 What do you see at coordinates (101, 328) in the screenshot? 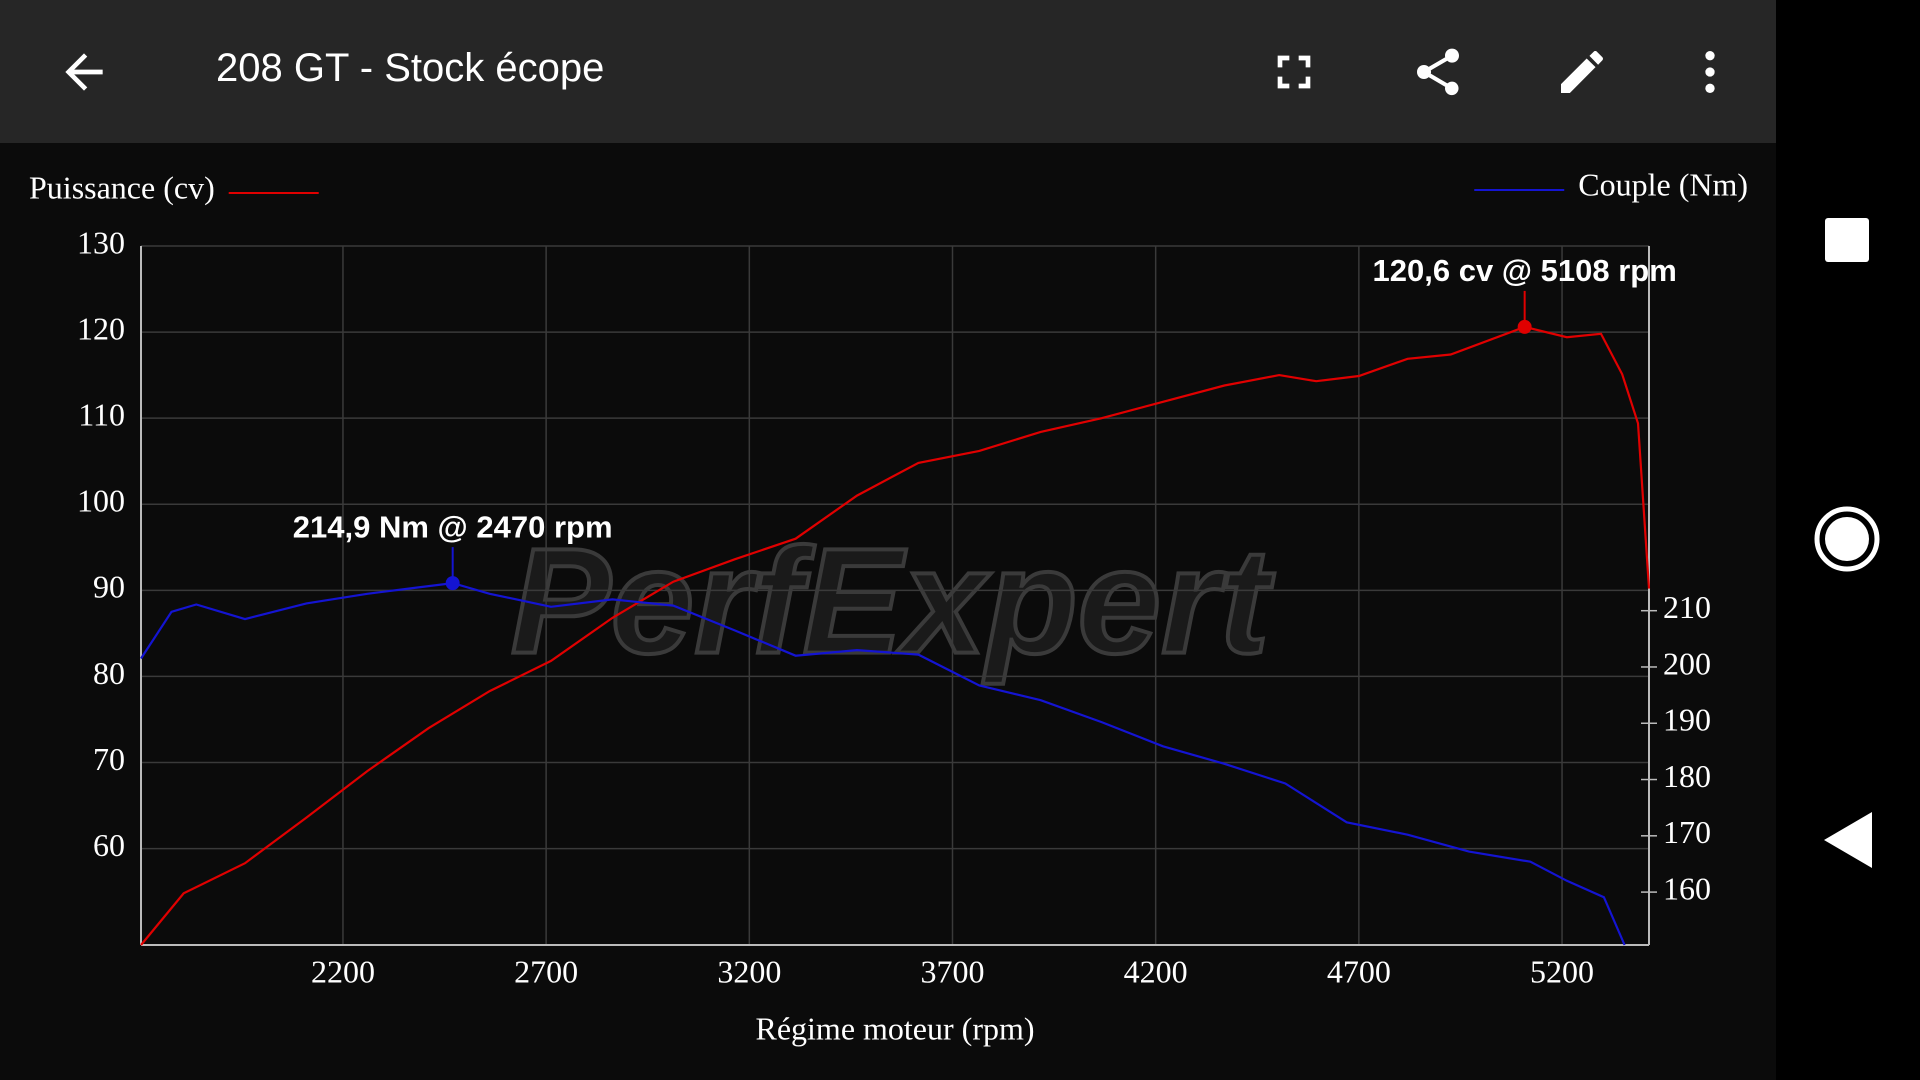
I see `y-tick-label: 120` at bounding box center [101, 328].